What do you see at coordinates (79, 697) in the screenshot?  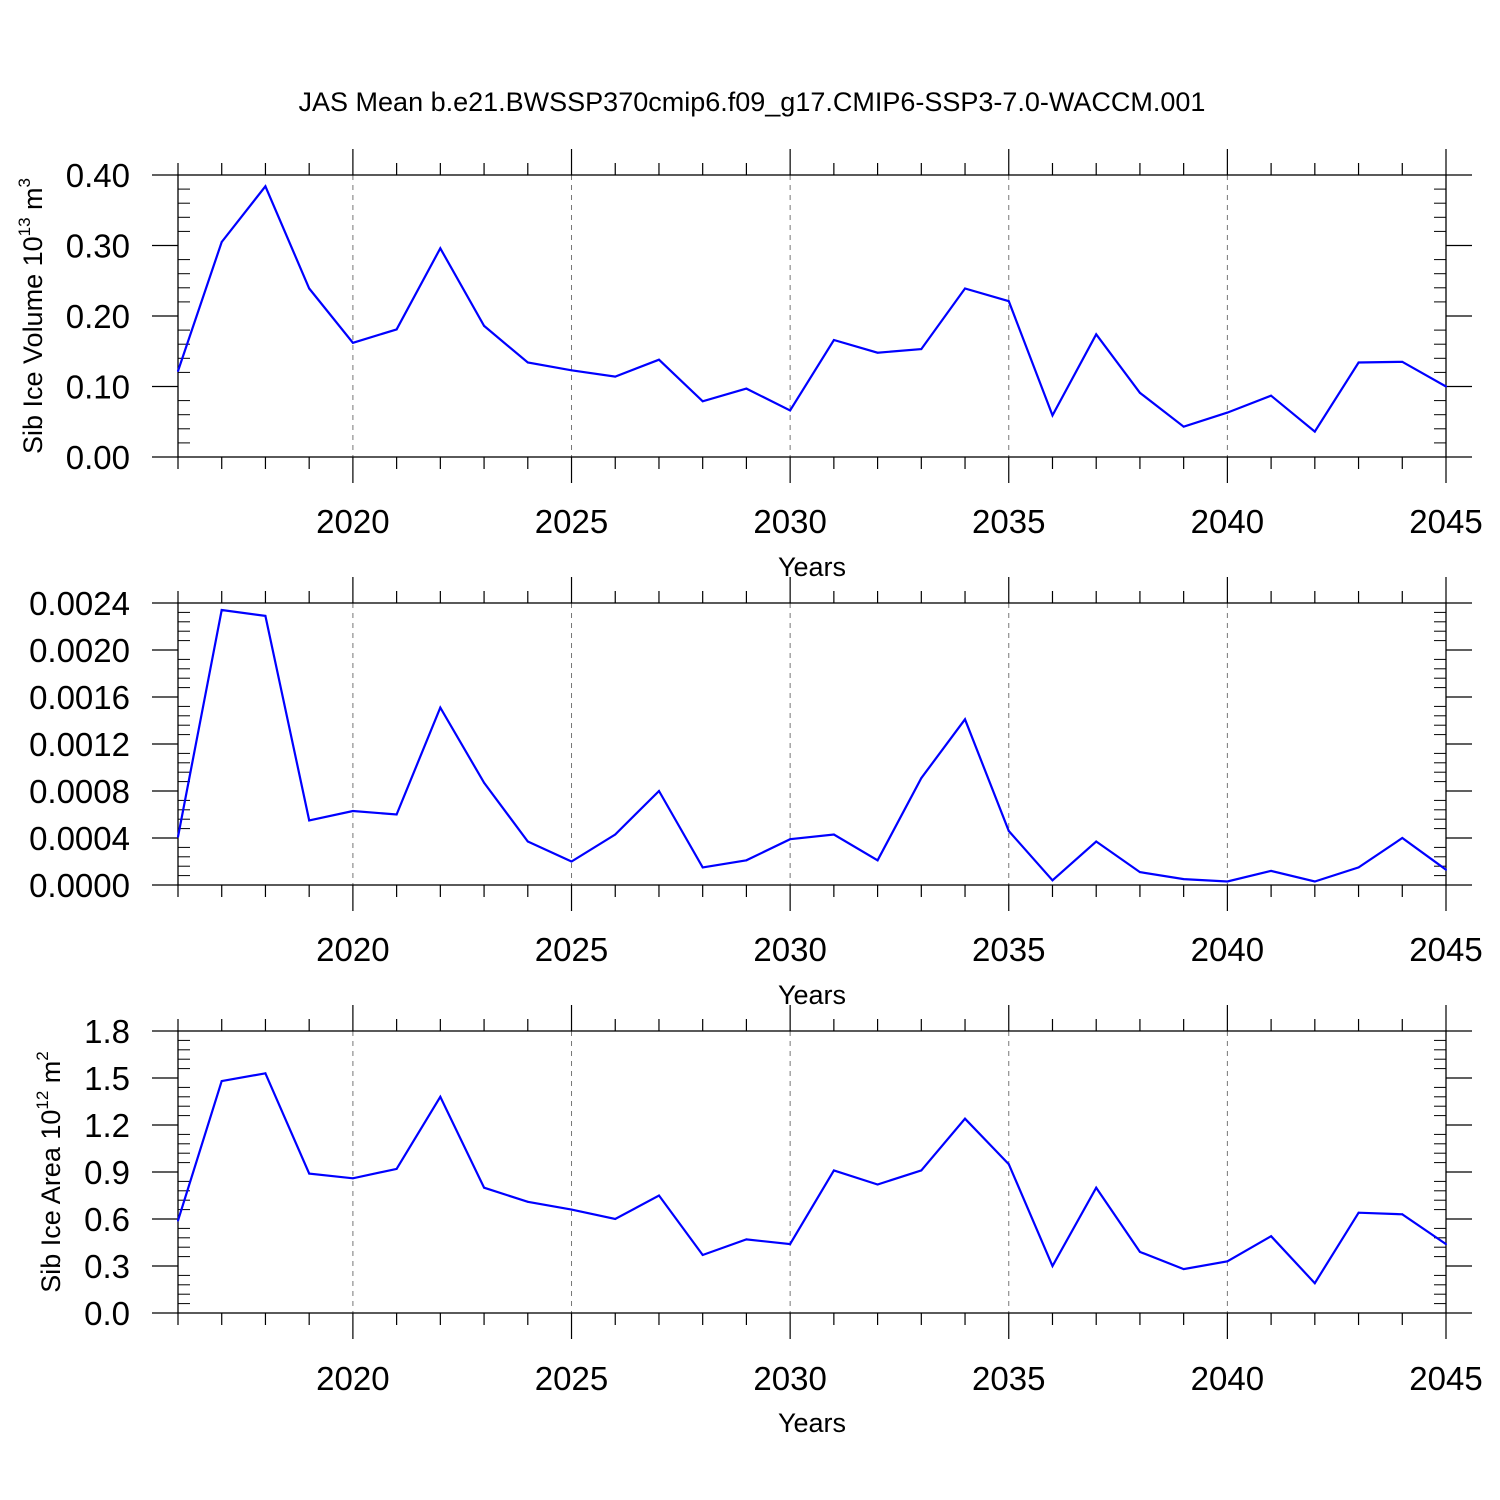 I see `y-tick-label: 0.0016` at bounding box center [79, 697].